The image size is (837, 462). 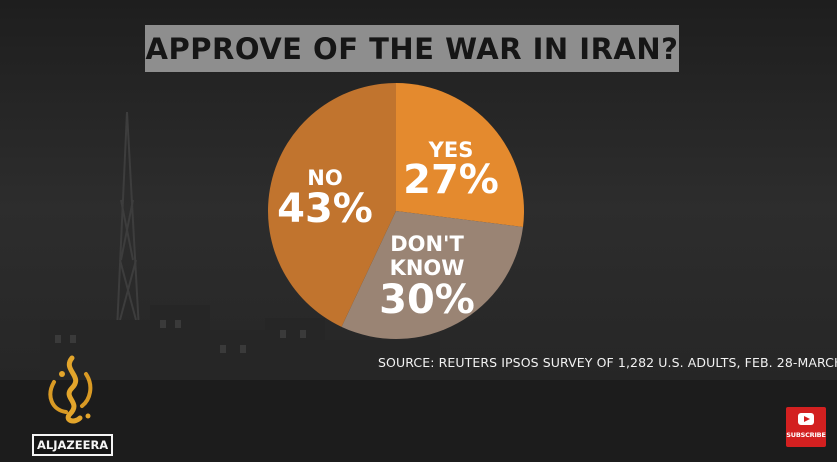 What do you see at coordinates (806, 419) in the screenshot?
I see `youtube-play-icon` at bounding box center [806, 419].